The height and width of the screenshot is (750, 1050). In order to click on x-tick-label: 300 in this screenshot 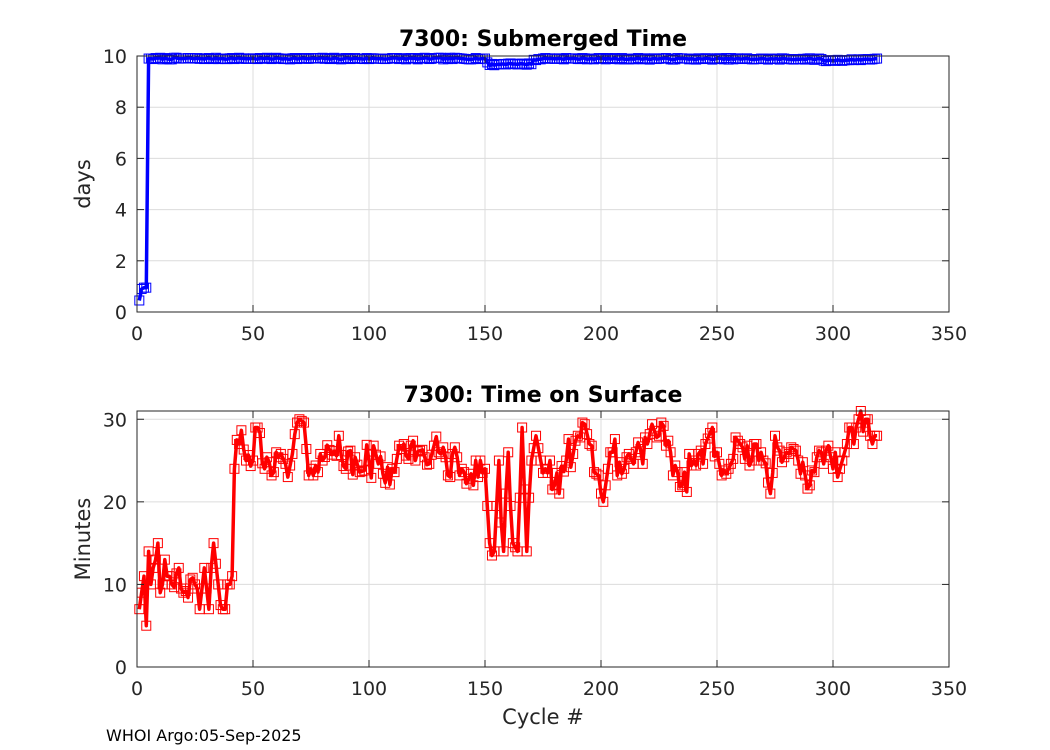, I will do `click(833, 689)`.